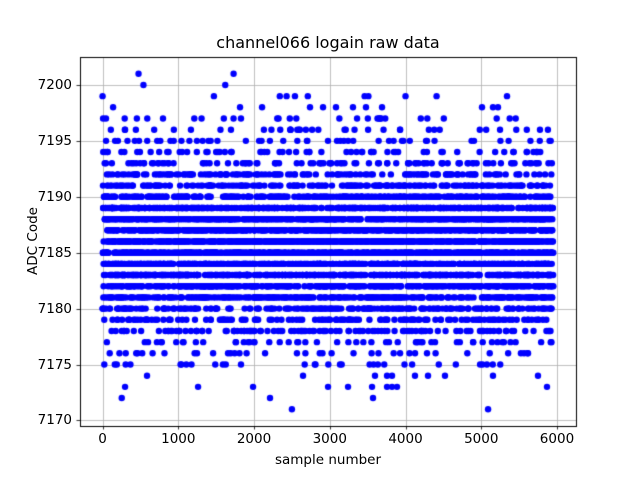 Image resolution: width=640 pixels, height=480 pixels. Describe the element at coordinates (328, 42) in the screenshot. I see `chart-title: channel066 logain raw data` at that location.